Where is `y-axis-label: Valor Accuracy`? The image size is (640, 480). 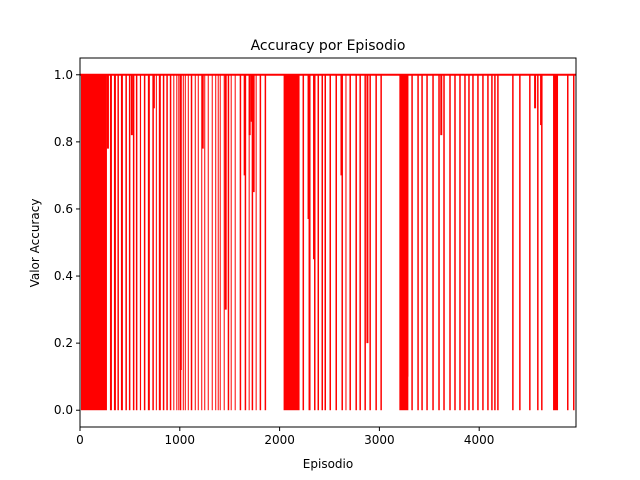 y-axis-label: Valor Accuracy is located at coordinates (35, 243).